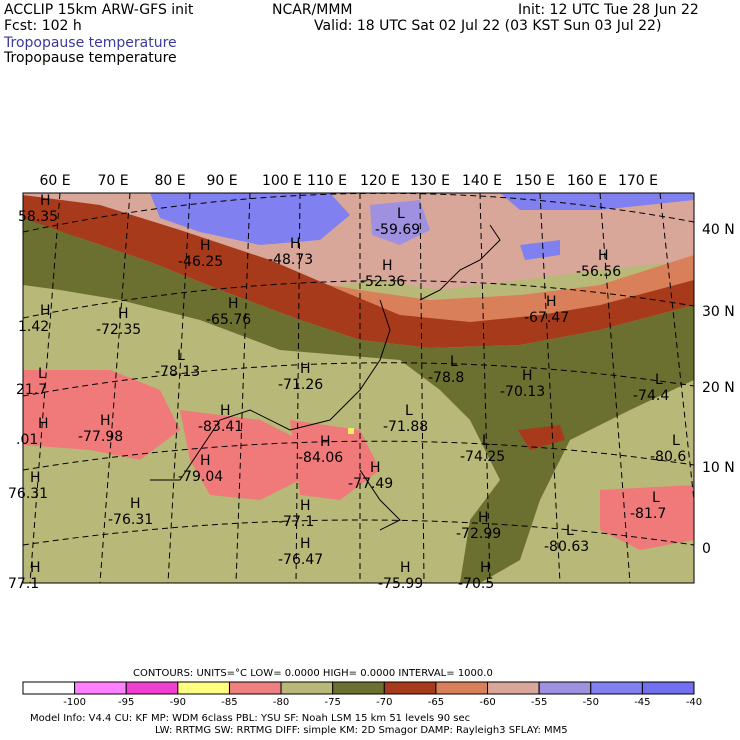 This screenshot has height=740, width=740. What do you see at coordinates (694, 702) in the screenshot?
I see `legend-tick-label: -40` at bounding box center [694, 702].